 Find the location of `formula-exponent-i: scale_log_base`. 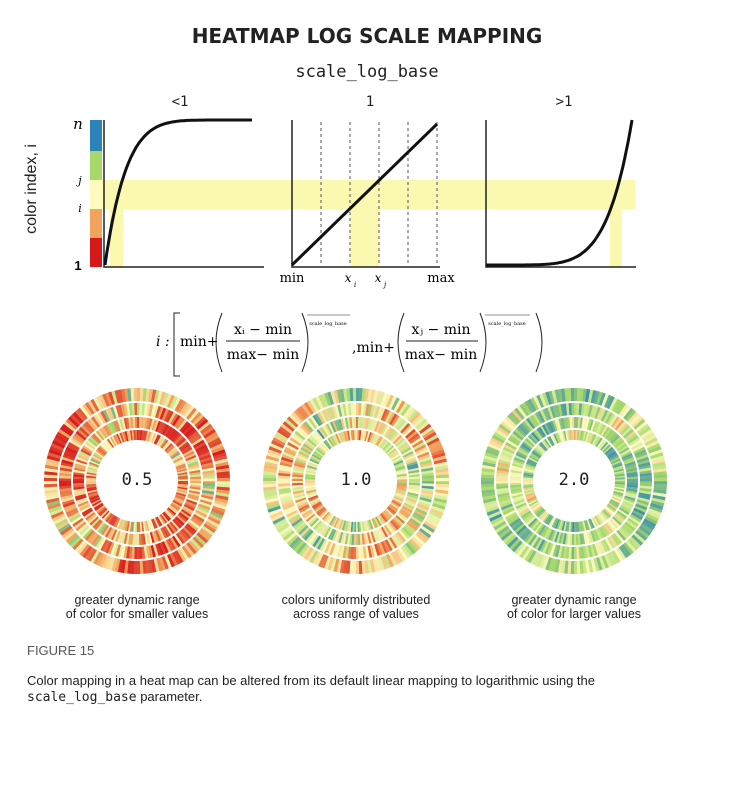

formula-exponent-i: scale_log_base is located at coordinates (327, 324).